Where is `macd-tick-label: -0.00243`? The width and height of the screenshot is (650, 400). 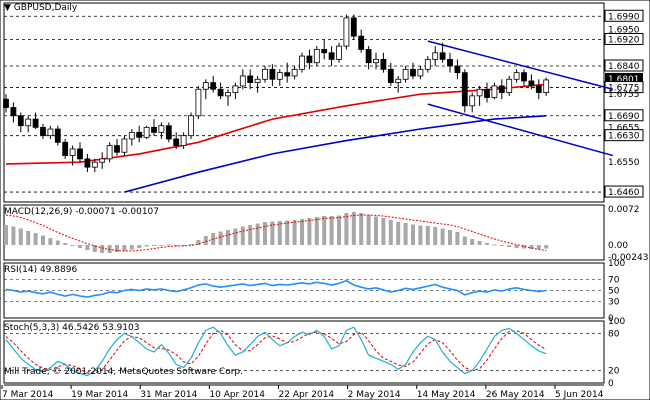
macd-tick-label: -0.00243 is located at coordinates (628, 258).